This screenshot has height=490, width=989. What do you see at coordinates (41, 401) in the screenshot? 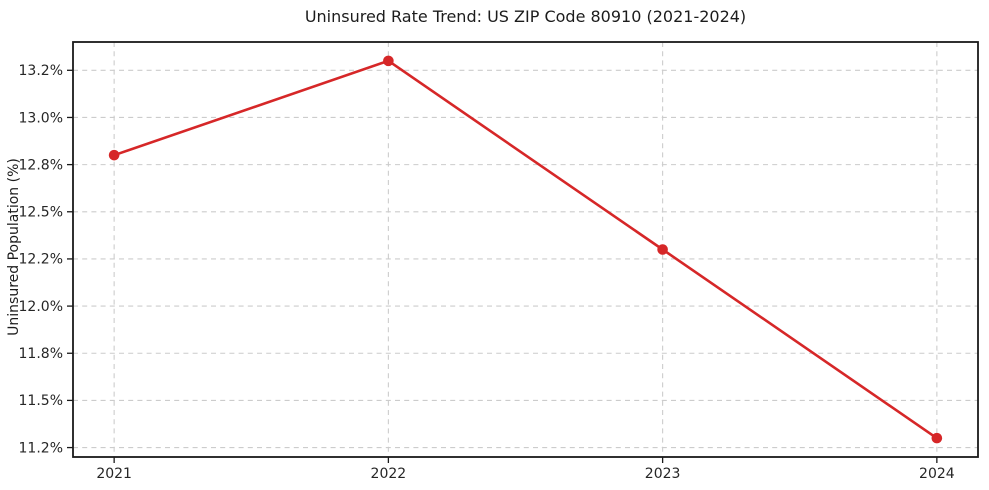
I see `y-tick-label: 11.5%` at bounding box center [41, 401].